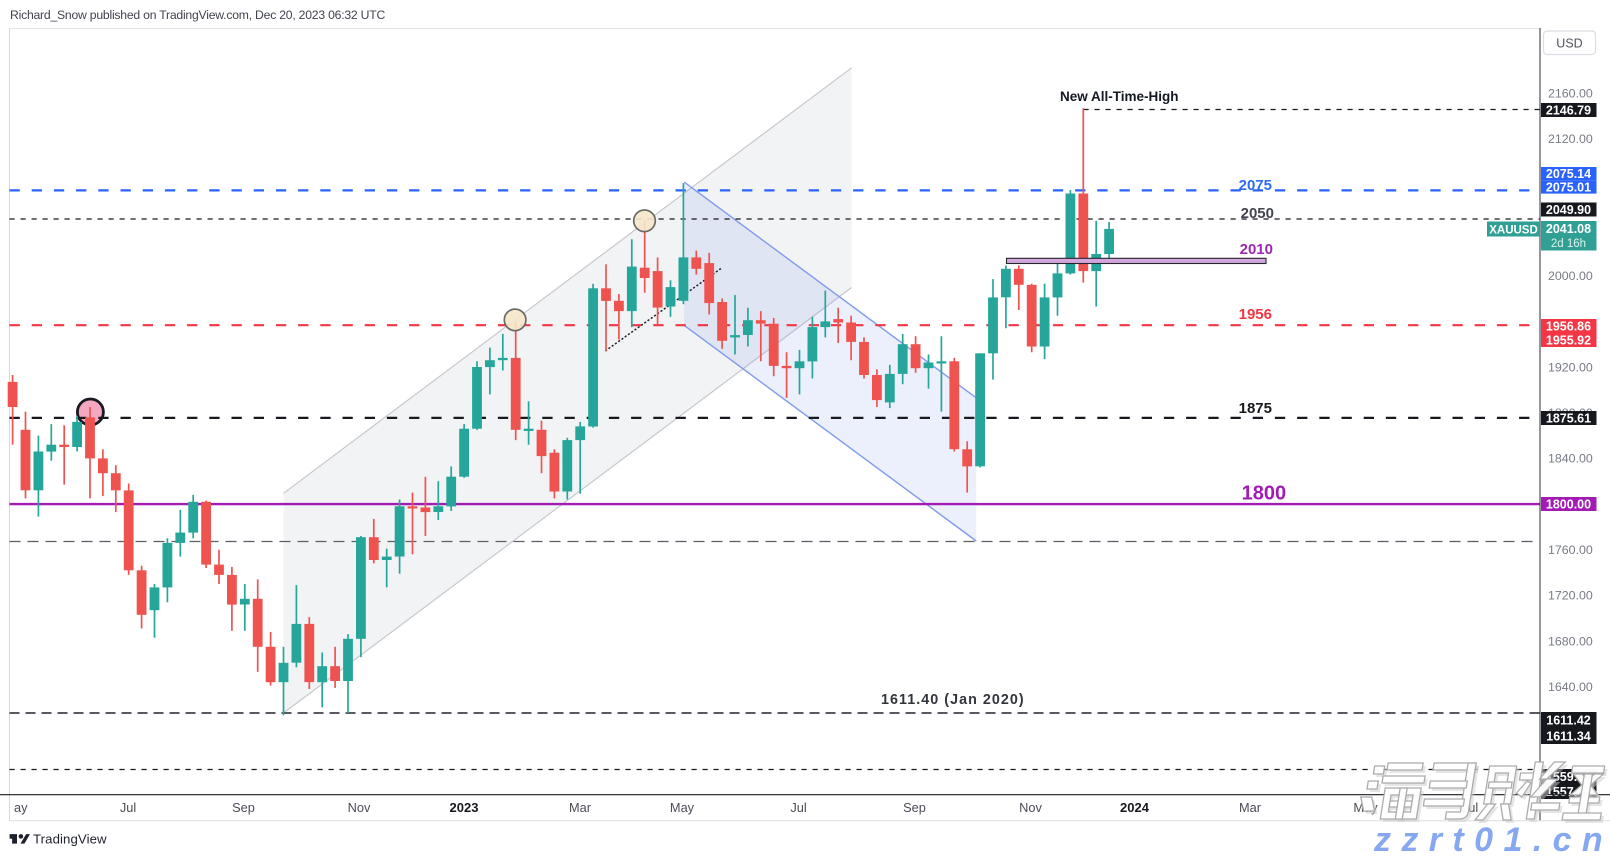 This screenshot has width=1610, height=862. I want to click on svg-text: 2049.90, so click(1568, 210).